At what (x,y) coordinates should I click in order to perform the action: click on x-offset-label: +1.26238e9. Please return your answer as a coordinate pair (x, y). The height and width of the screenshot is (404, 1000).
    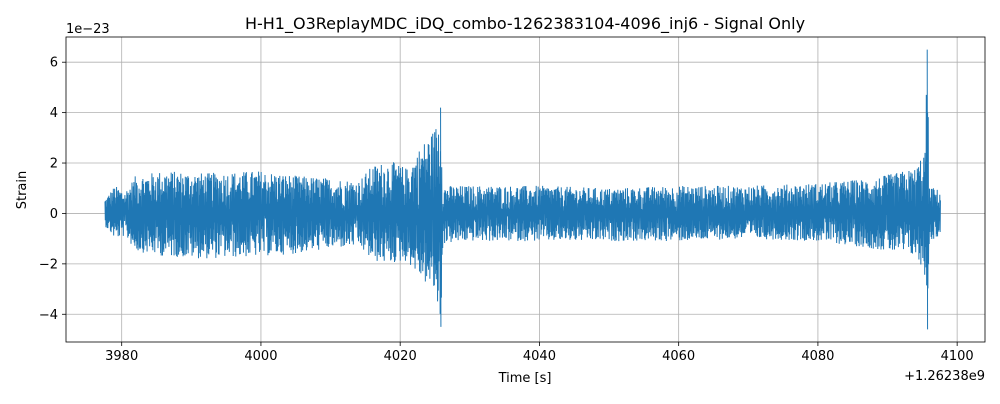
    Looking at the image, I should click on (944, 376).